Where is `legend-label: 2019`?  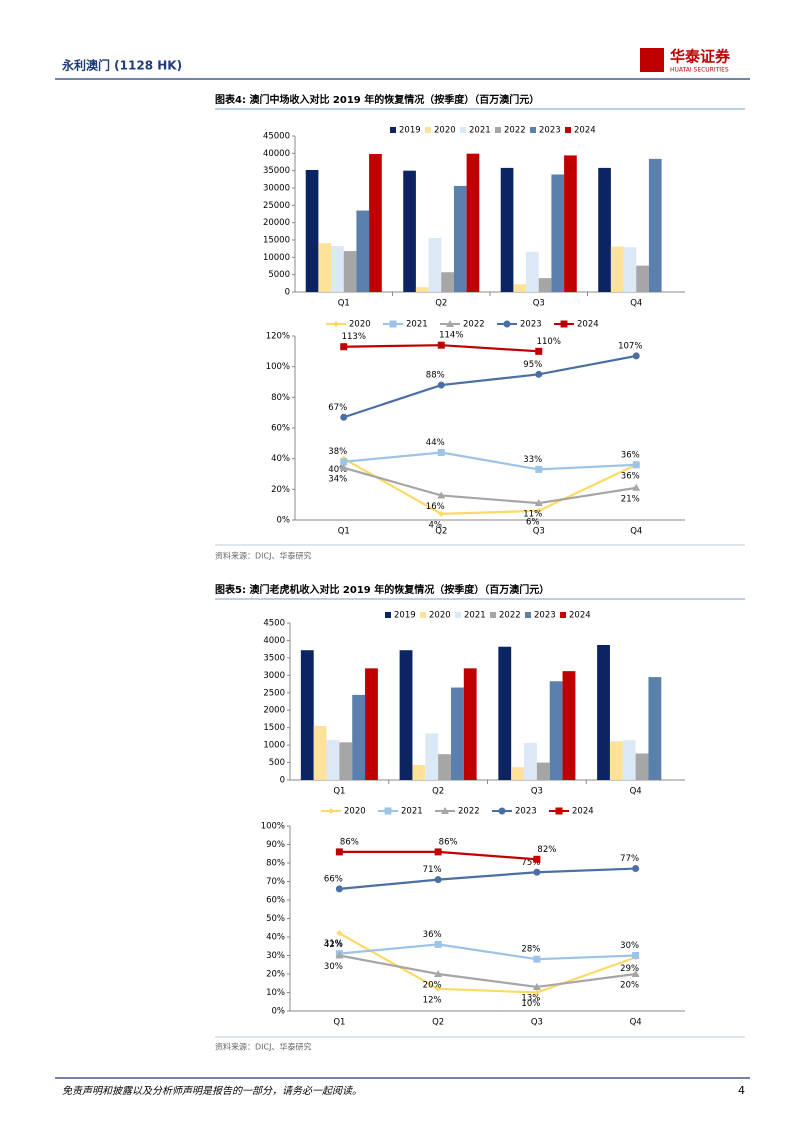 legend-label: 2019 is located at coordinates (405, 616).